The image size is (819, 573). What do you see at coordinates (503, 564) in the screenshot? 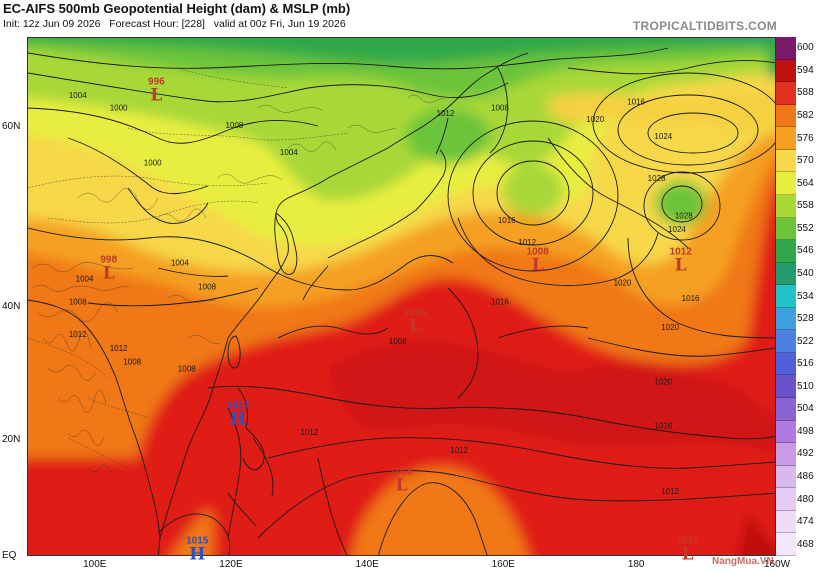
I see `lon-label: 160E` at bounding box center [503, 564].